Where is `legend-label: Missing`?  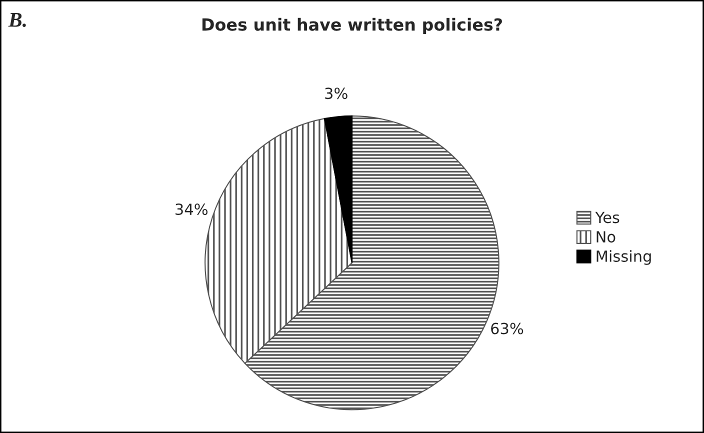
legend-label: Missing is located at coordinates (623, 257).